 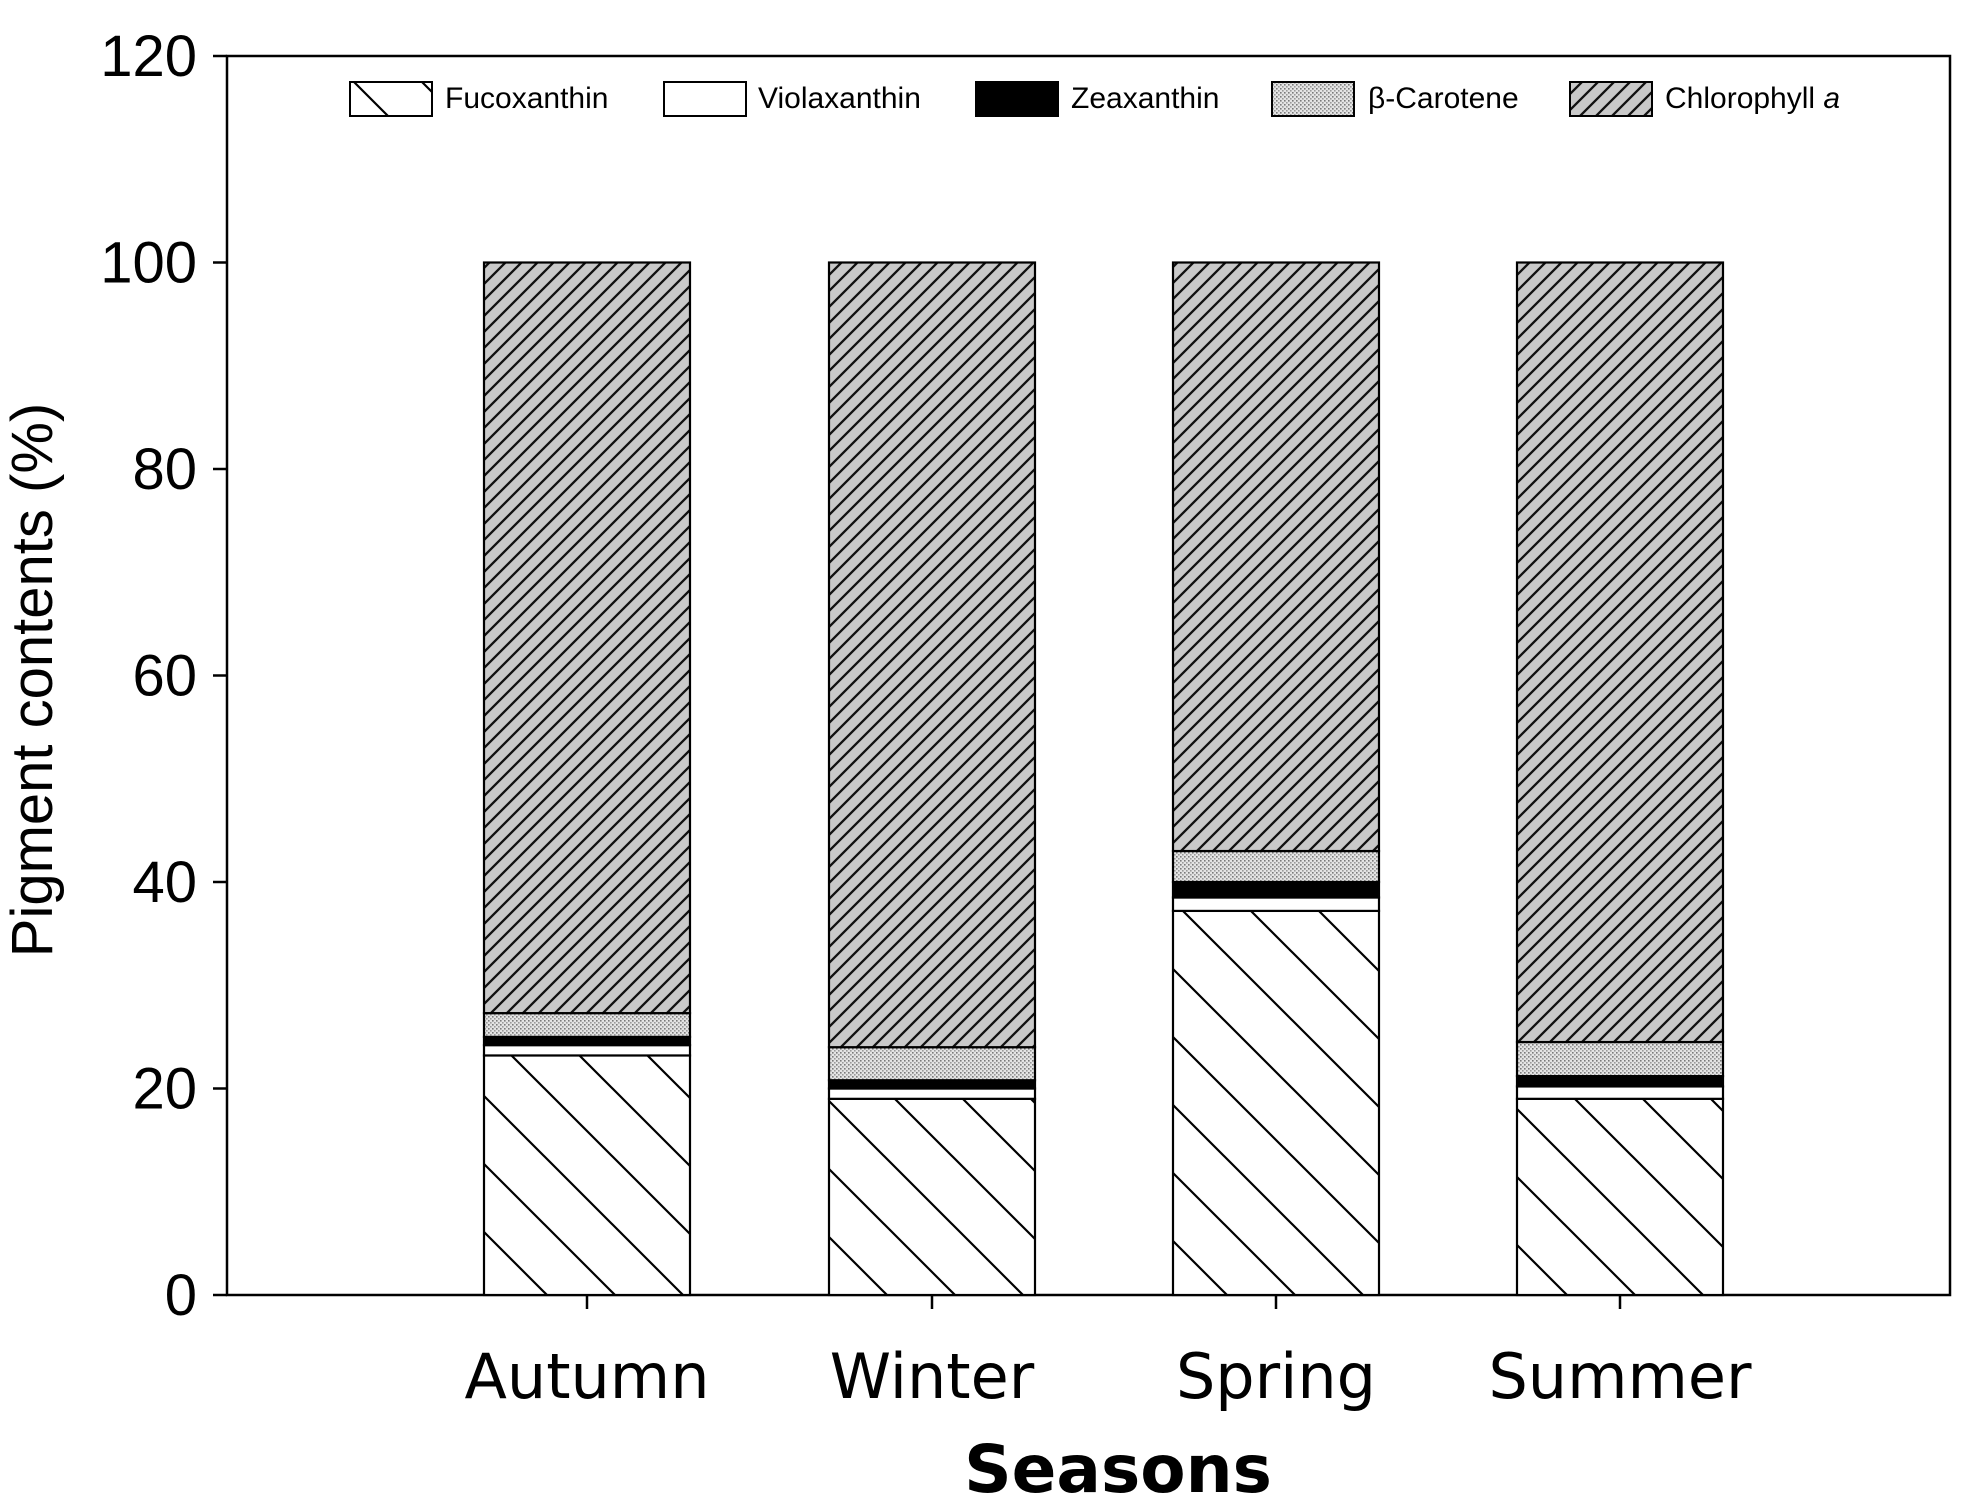 I want to click on y-tick-label: 0, so click(x=181, y=1295).